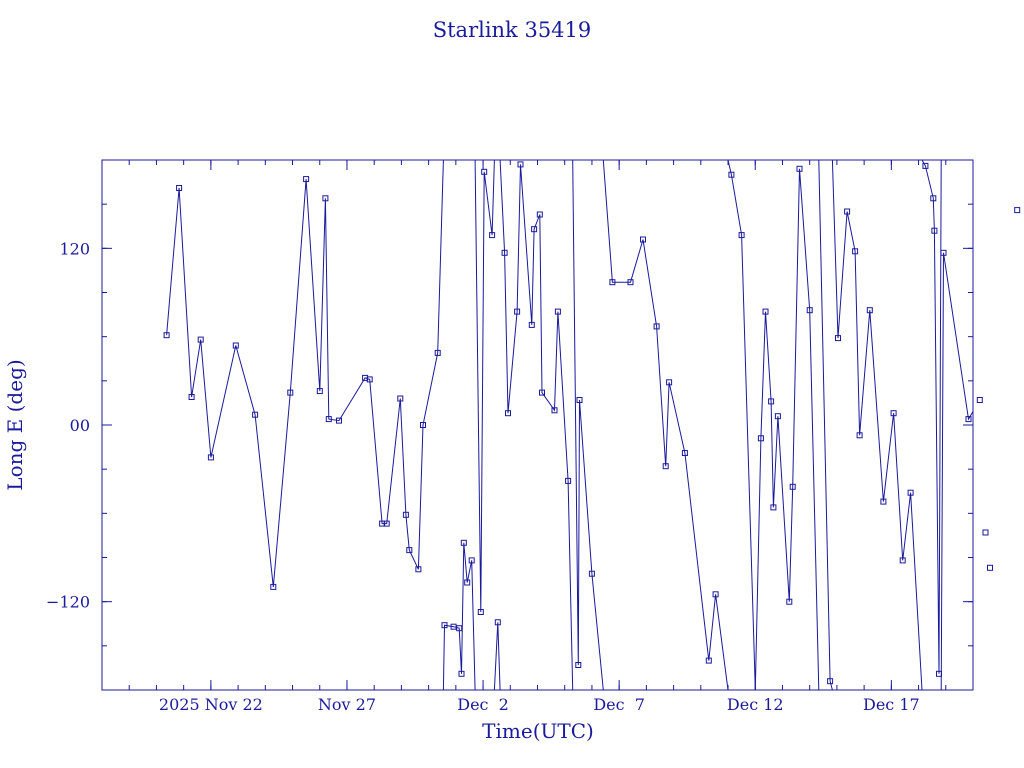  What do you see at coordinates (15, 424) in the screenshot?
I see `y-axis-label: Long E (deg)` at bounding box center [15, 424].